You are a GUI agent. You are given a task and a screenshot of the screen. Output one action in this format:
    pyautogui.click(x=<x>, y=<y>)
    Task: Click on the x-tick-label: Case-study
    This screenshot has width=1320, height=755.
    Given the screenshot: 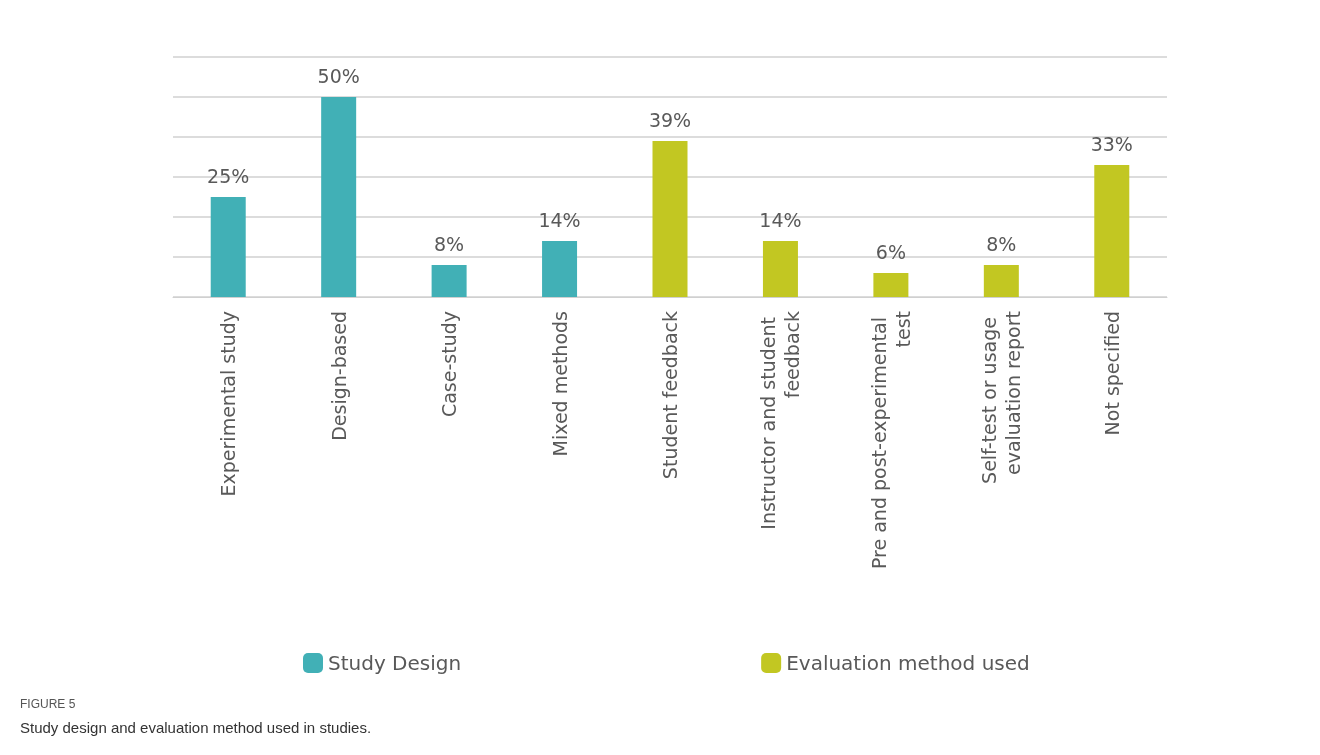 What is the action you would take?
    pyautogui.click(x=449, y=364)
    